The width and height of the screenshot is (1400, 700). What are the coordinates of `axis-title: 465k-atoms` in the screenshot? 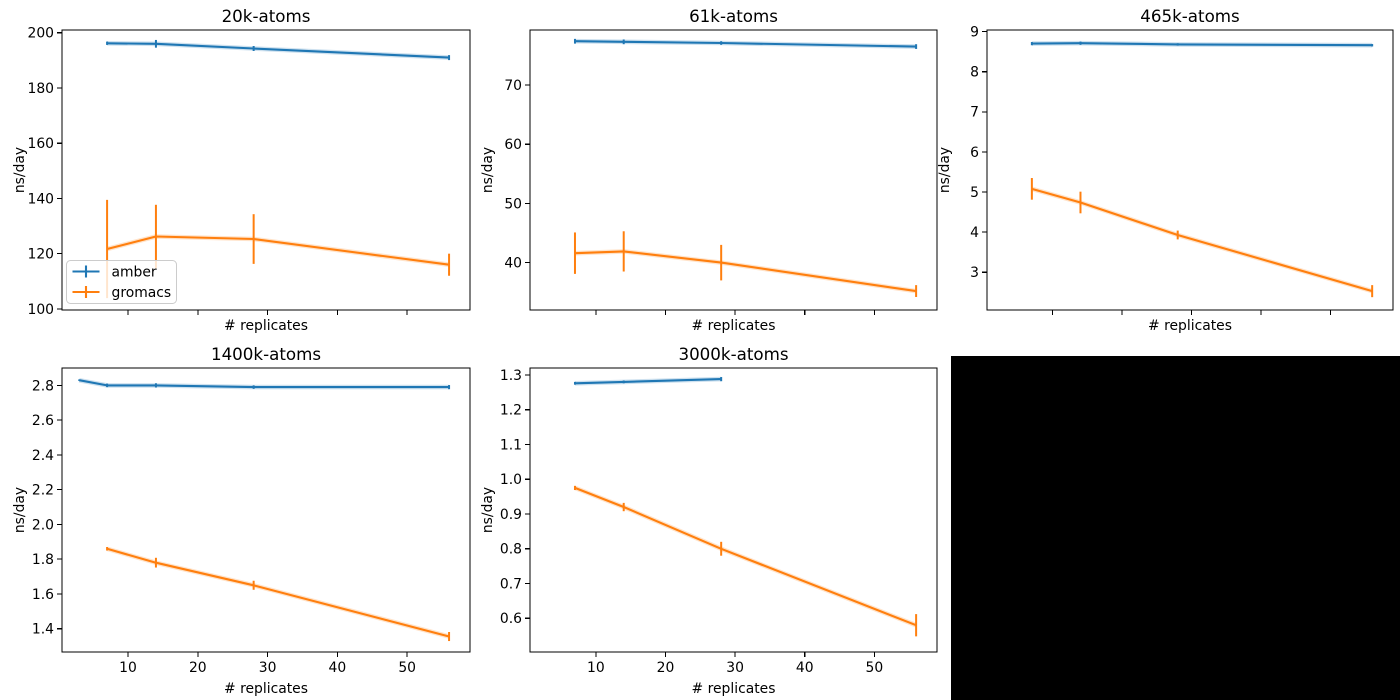 It's located at (1189, 16).